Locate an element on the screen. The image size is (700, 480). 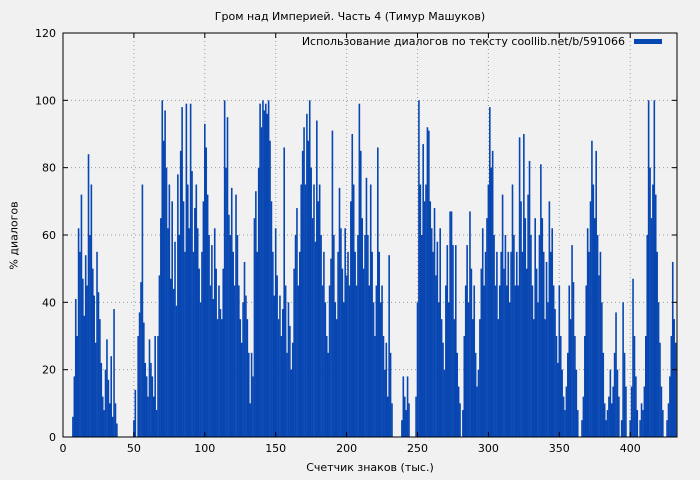
y-axis-title: % диалогов is located at coordinates (14, 235).